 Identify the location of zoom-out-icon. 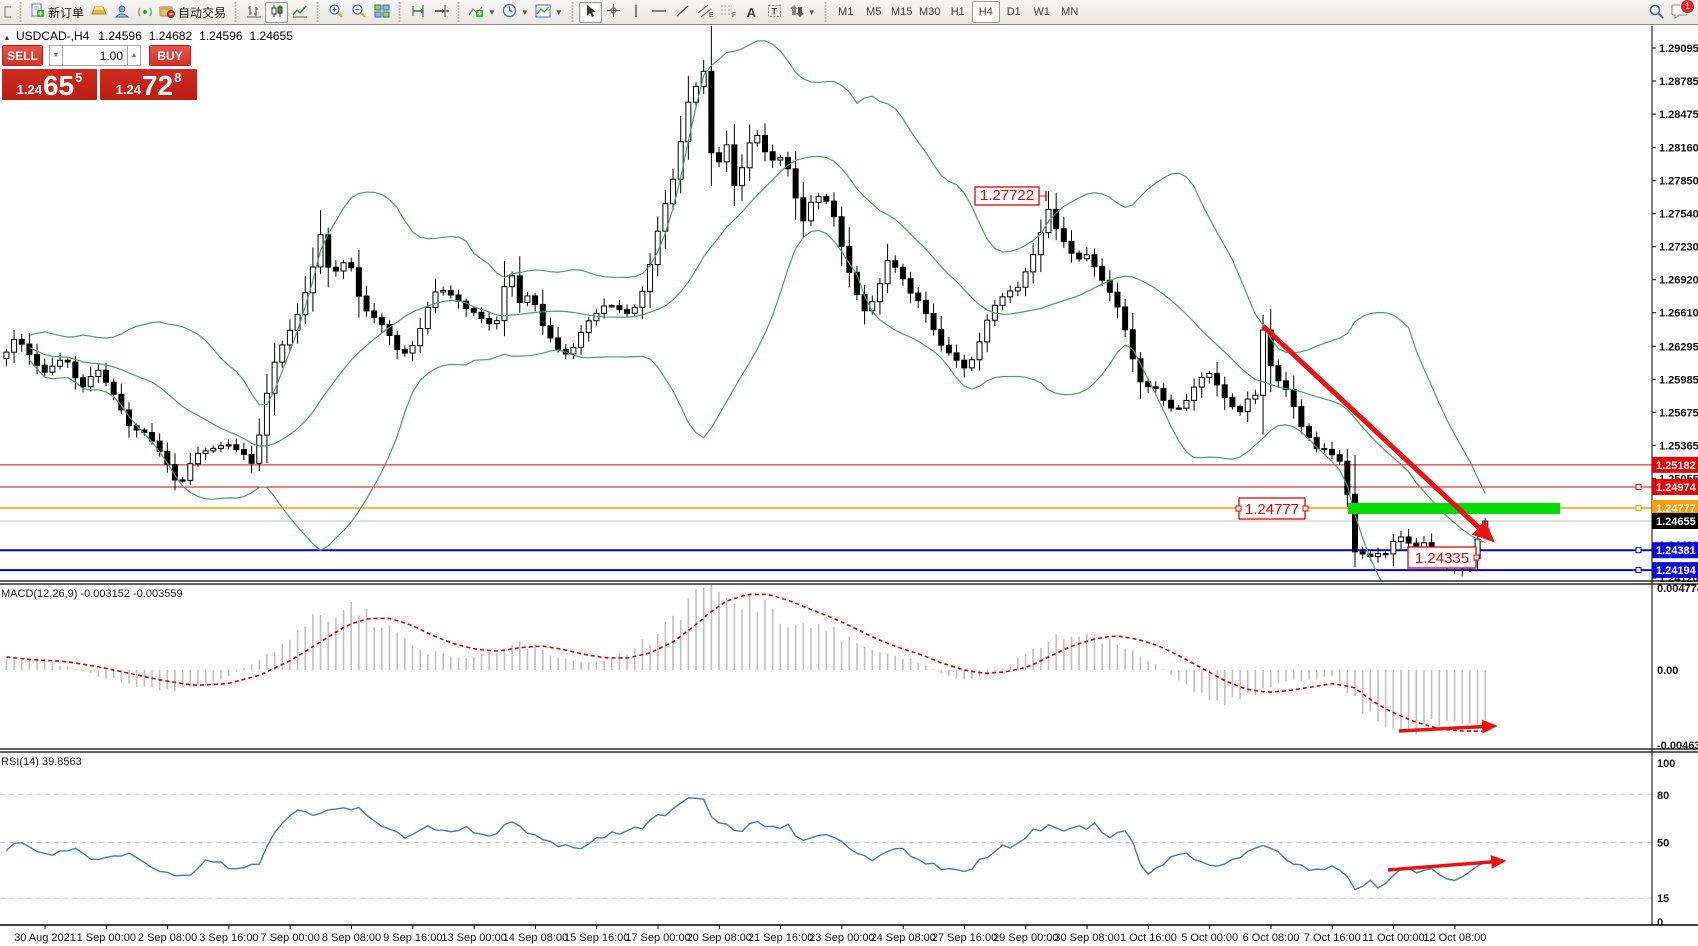
(359, 12).